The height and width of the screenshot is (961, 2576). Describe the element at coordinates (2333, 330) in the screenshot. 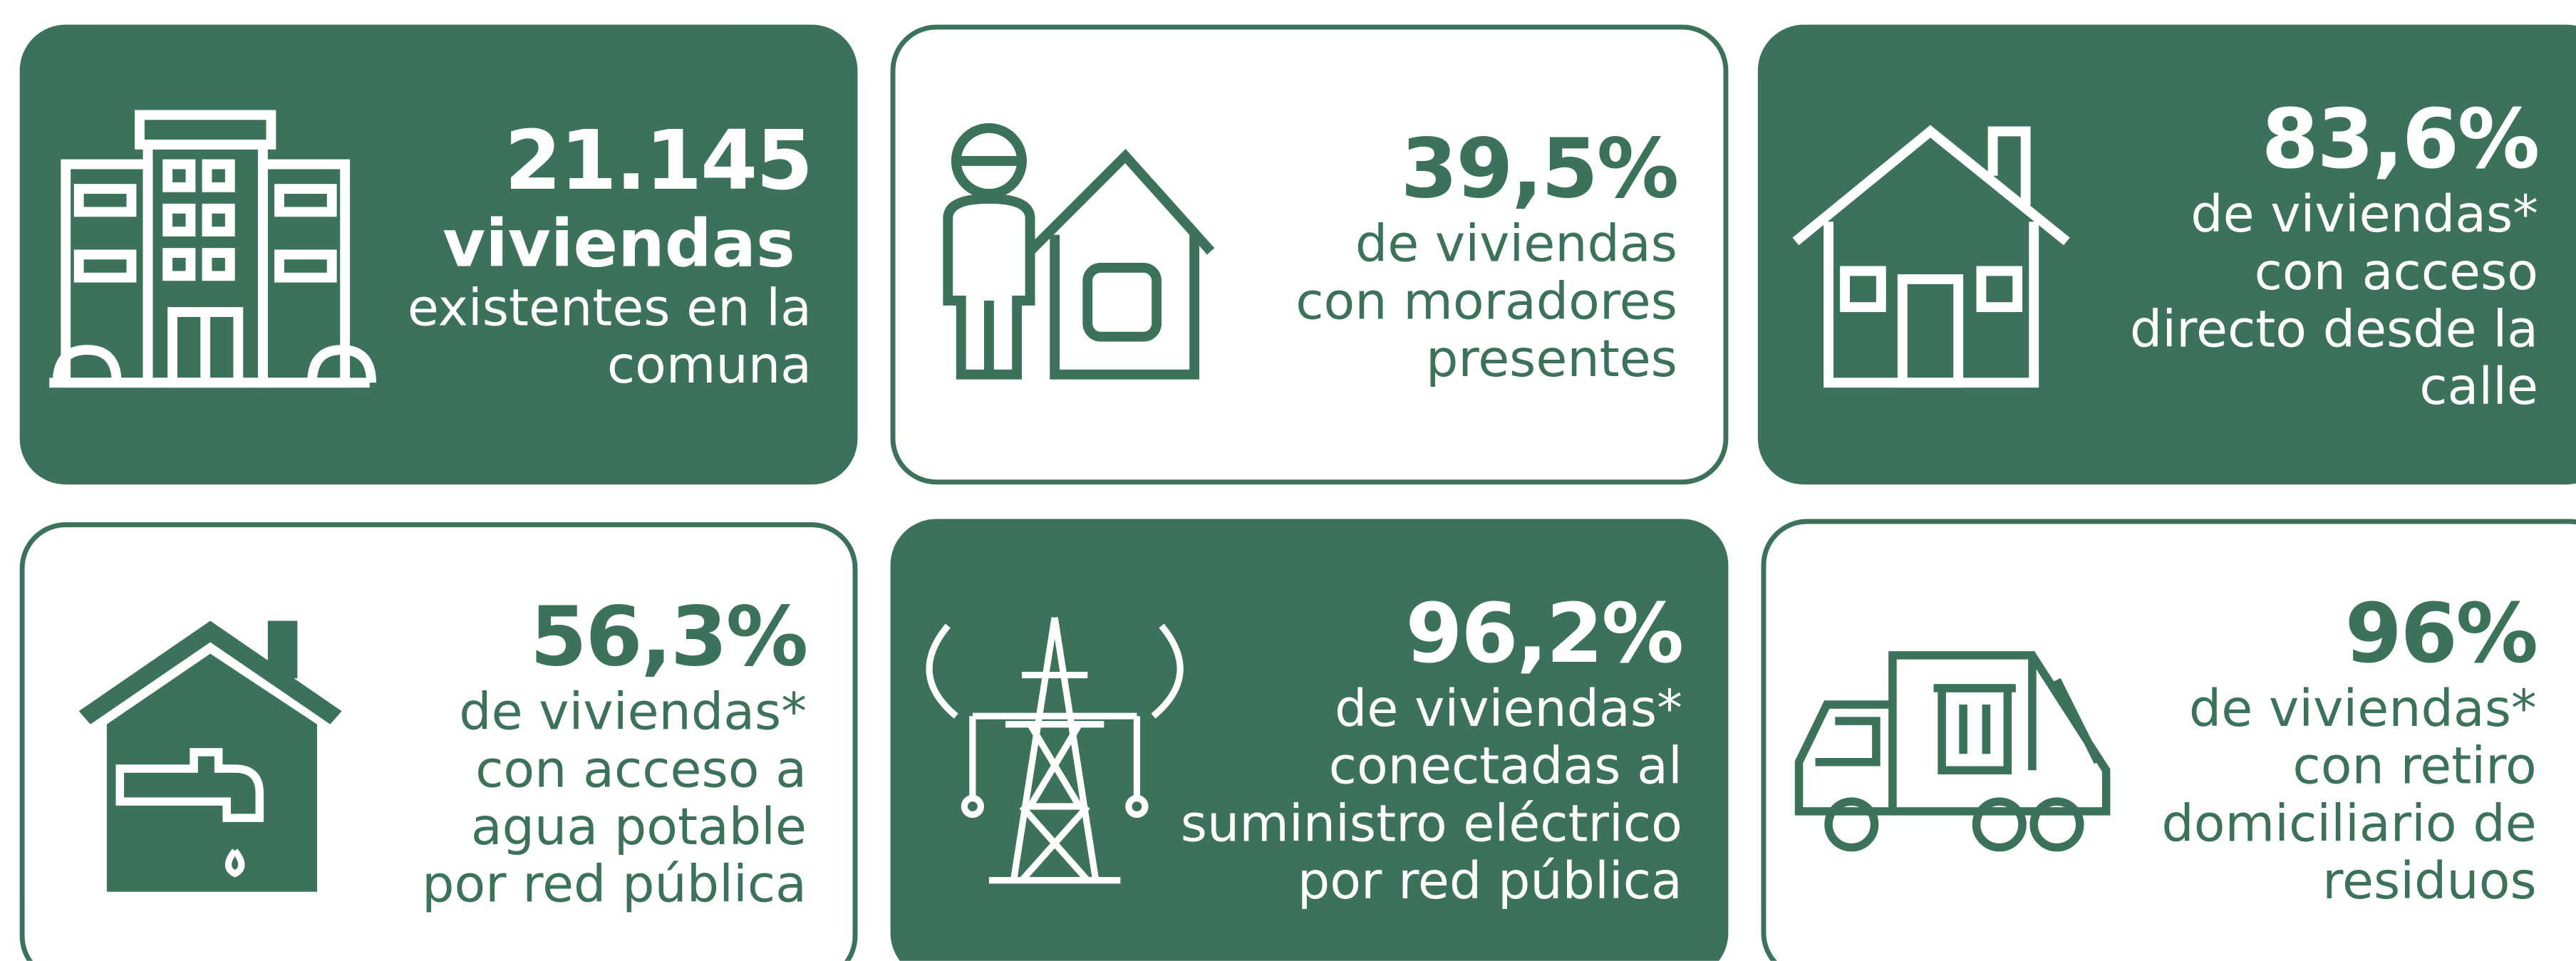

I see `card-line: directo desde la` at that location.